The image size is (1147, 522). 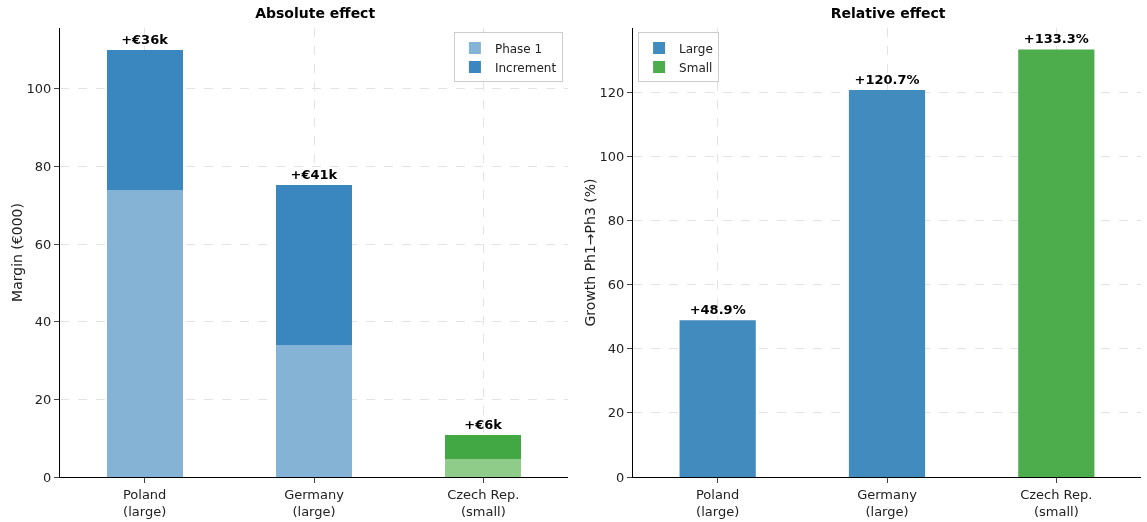 I want to click on legend-label: Phase 1, so click(x=518, y=48).